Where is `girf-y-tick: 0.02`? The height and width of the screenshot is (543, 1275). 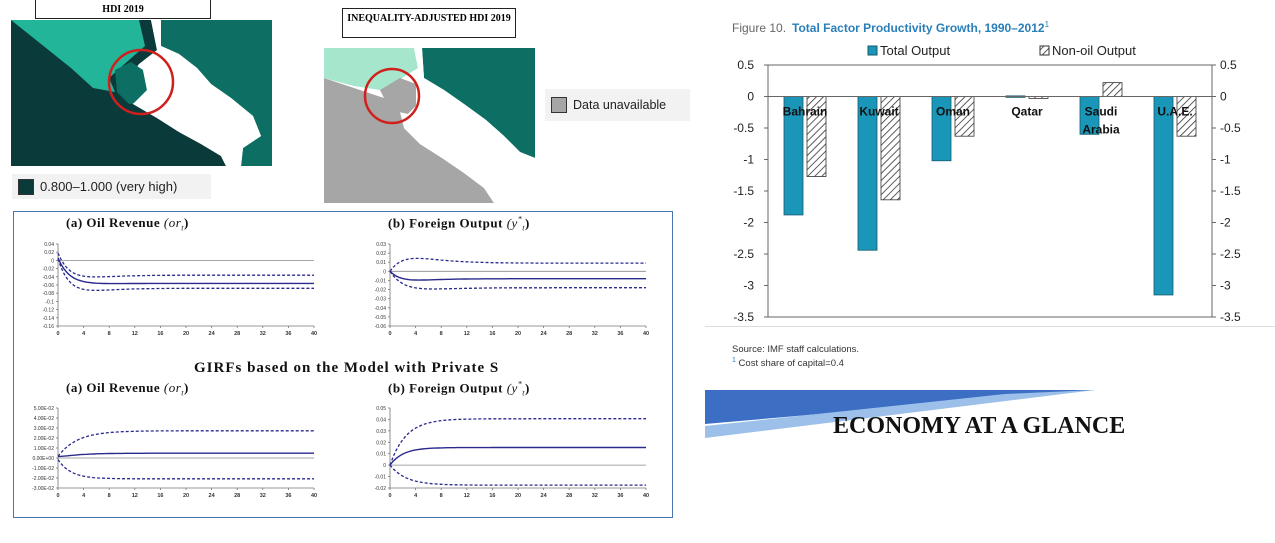
girf-y-tick: 0.02 is located at coordinates (381, 443).